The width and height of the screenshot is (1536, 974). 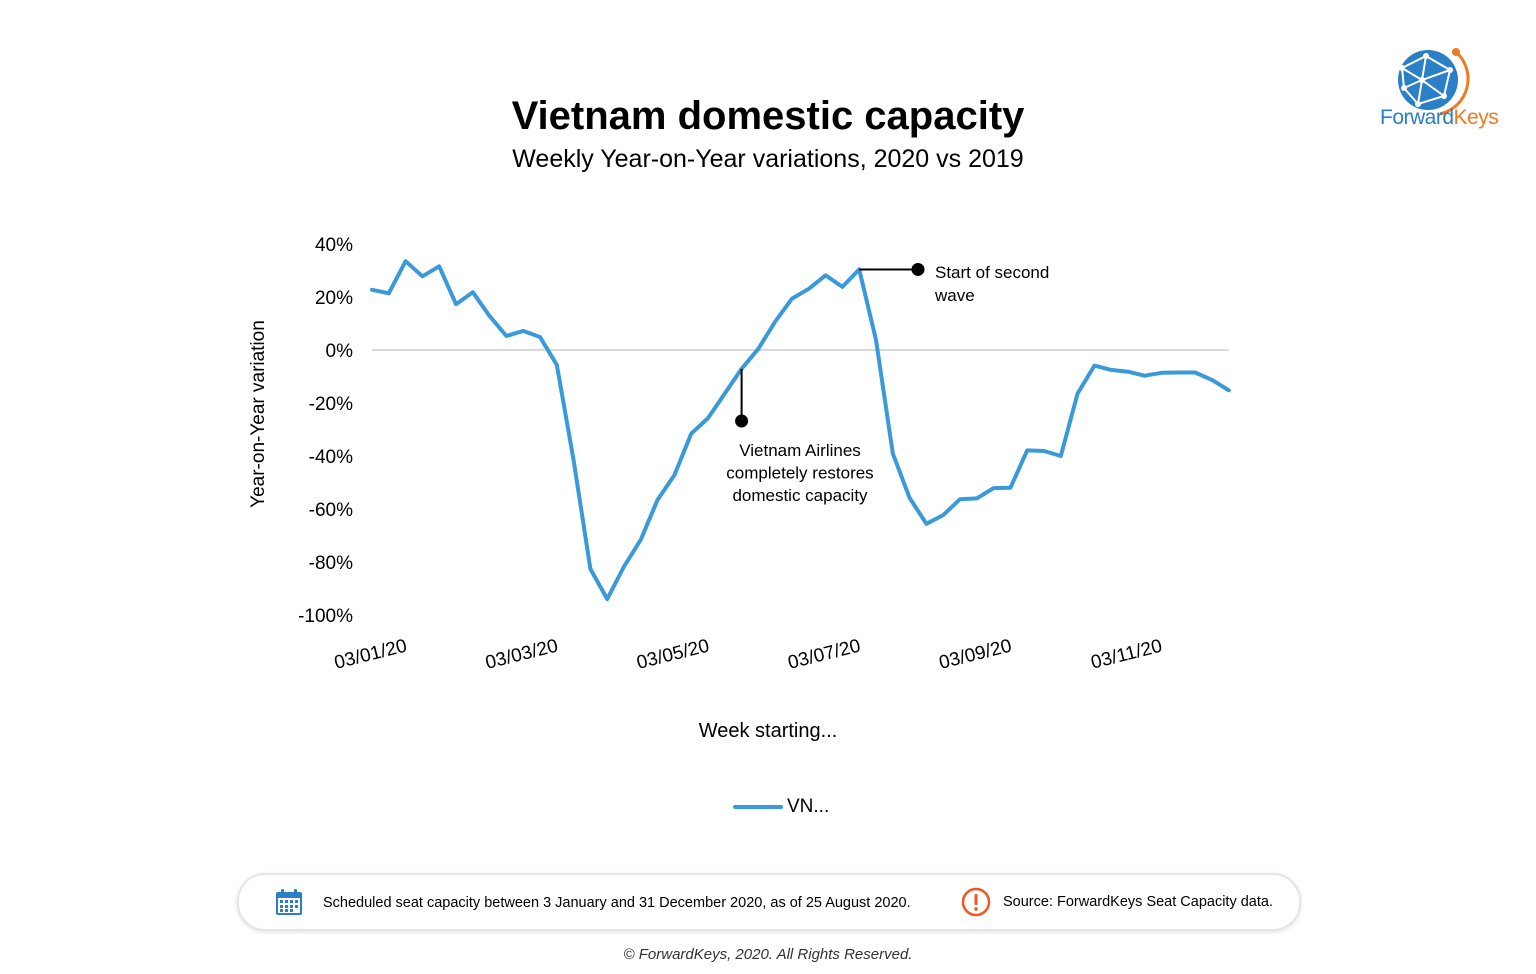 I want to click on brand-name-part1: Forward, so click(x=1417, y=117).